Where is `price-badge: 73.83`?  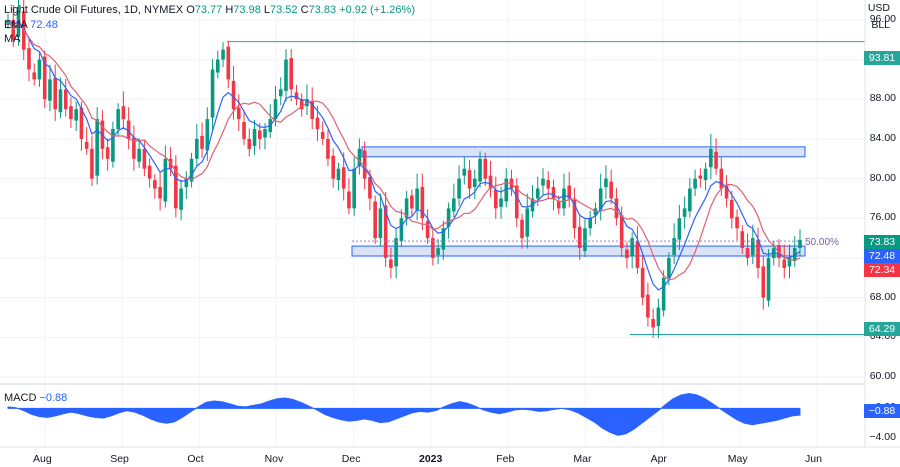 price-badge: 73.83 is located at coordinates (882, 242).